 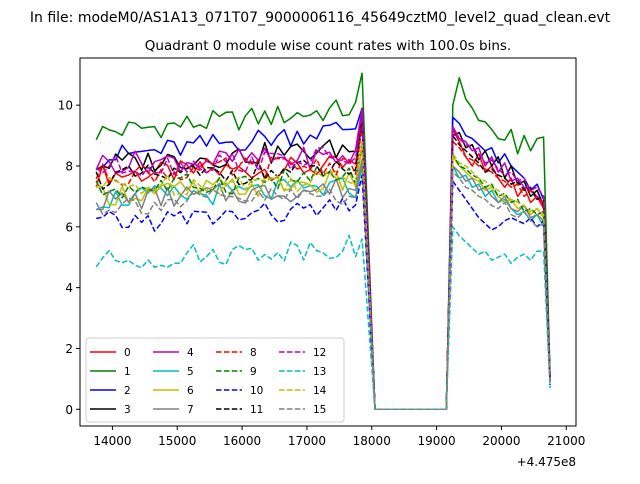 I want to click on legend-entry-14: 14, so click(x=303, y=391).